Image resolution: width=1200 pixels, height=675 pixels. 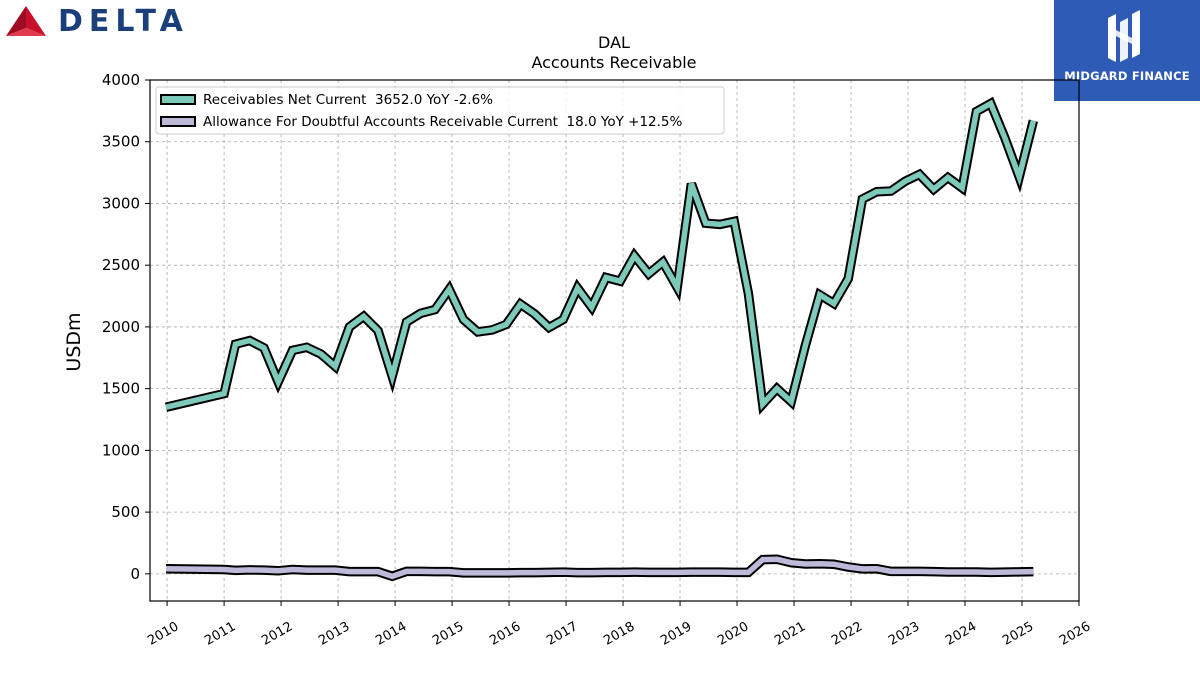 I want to click on y-tick-label: 2000, so click(x=121, y=327).